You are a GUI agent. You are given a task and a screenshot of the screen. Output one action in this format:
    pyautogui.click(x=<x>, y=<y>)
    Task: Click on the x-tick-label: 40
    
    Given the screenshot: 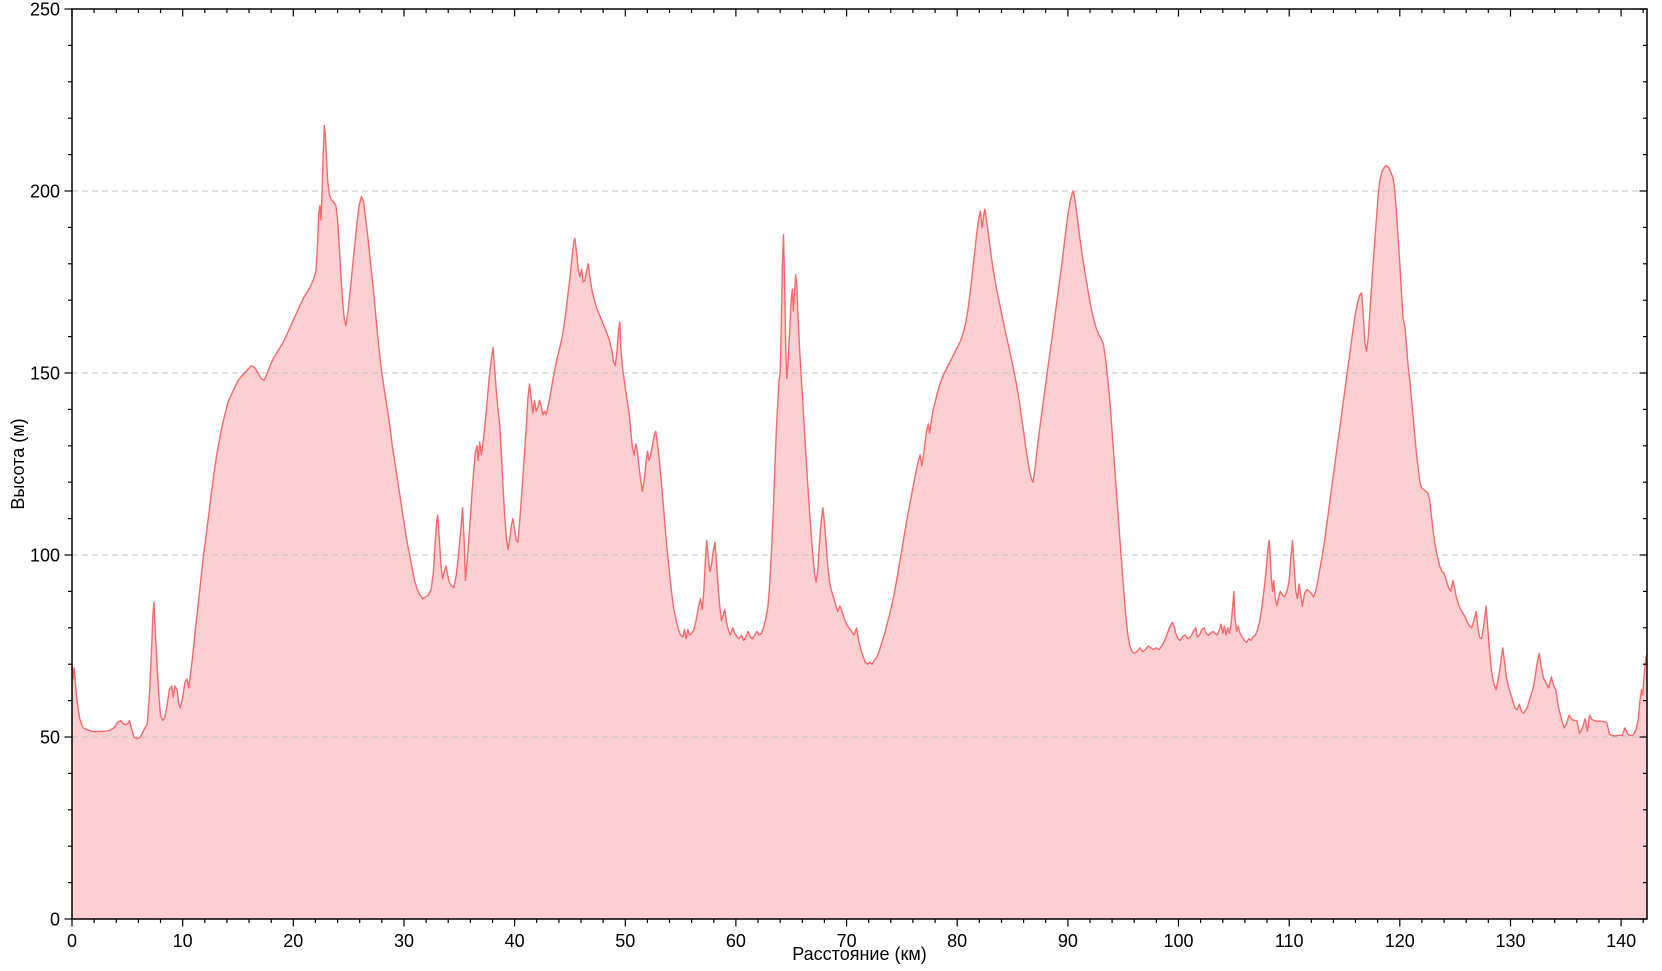 What is the action you would take?
    pyautogui.click(x=515, y=941)
    